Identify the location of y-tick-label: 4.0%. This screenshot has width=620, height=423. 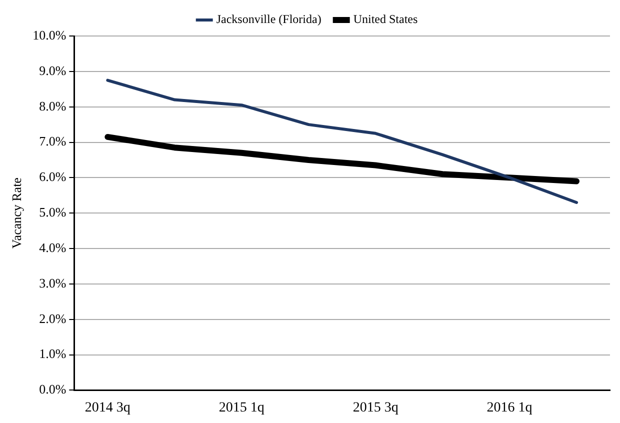
(52, 247).